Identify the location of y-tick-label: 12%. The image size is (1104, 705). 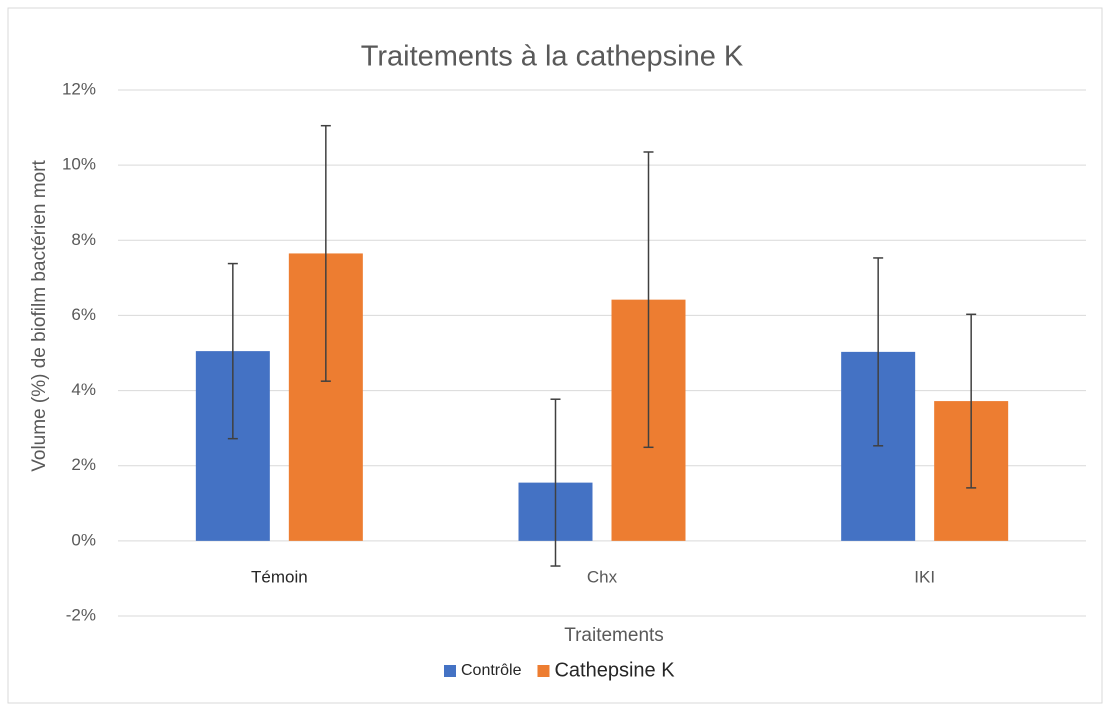
(79, 88).